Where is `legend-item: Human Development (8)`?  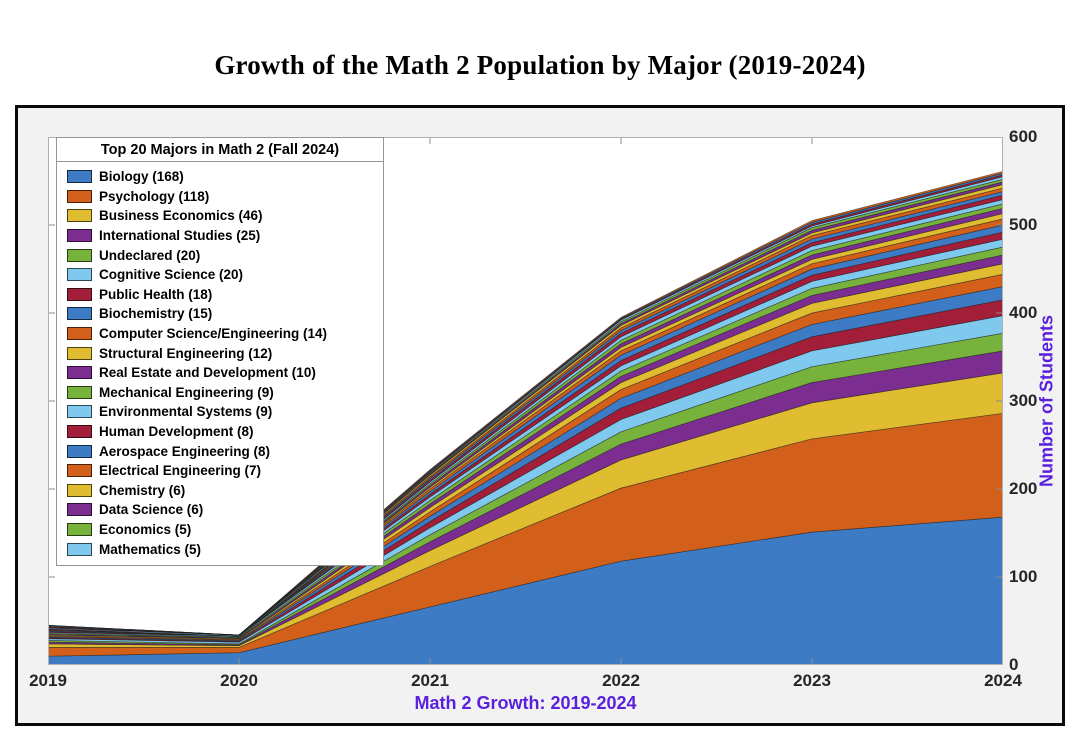
legend-item: Human Development (8) is located at coordinates (221, 432).